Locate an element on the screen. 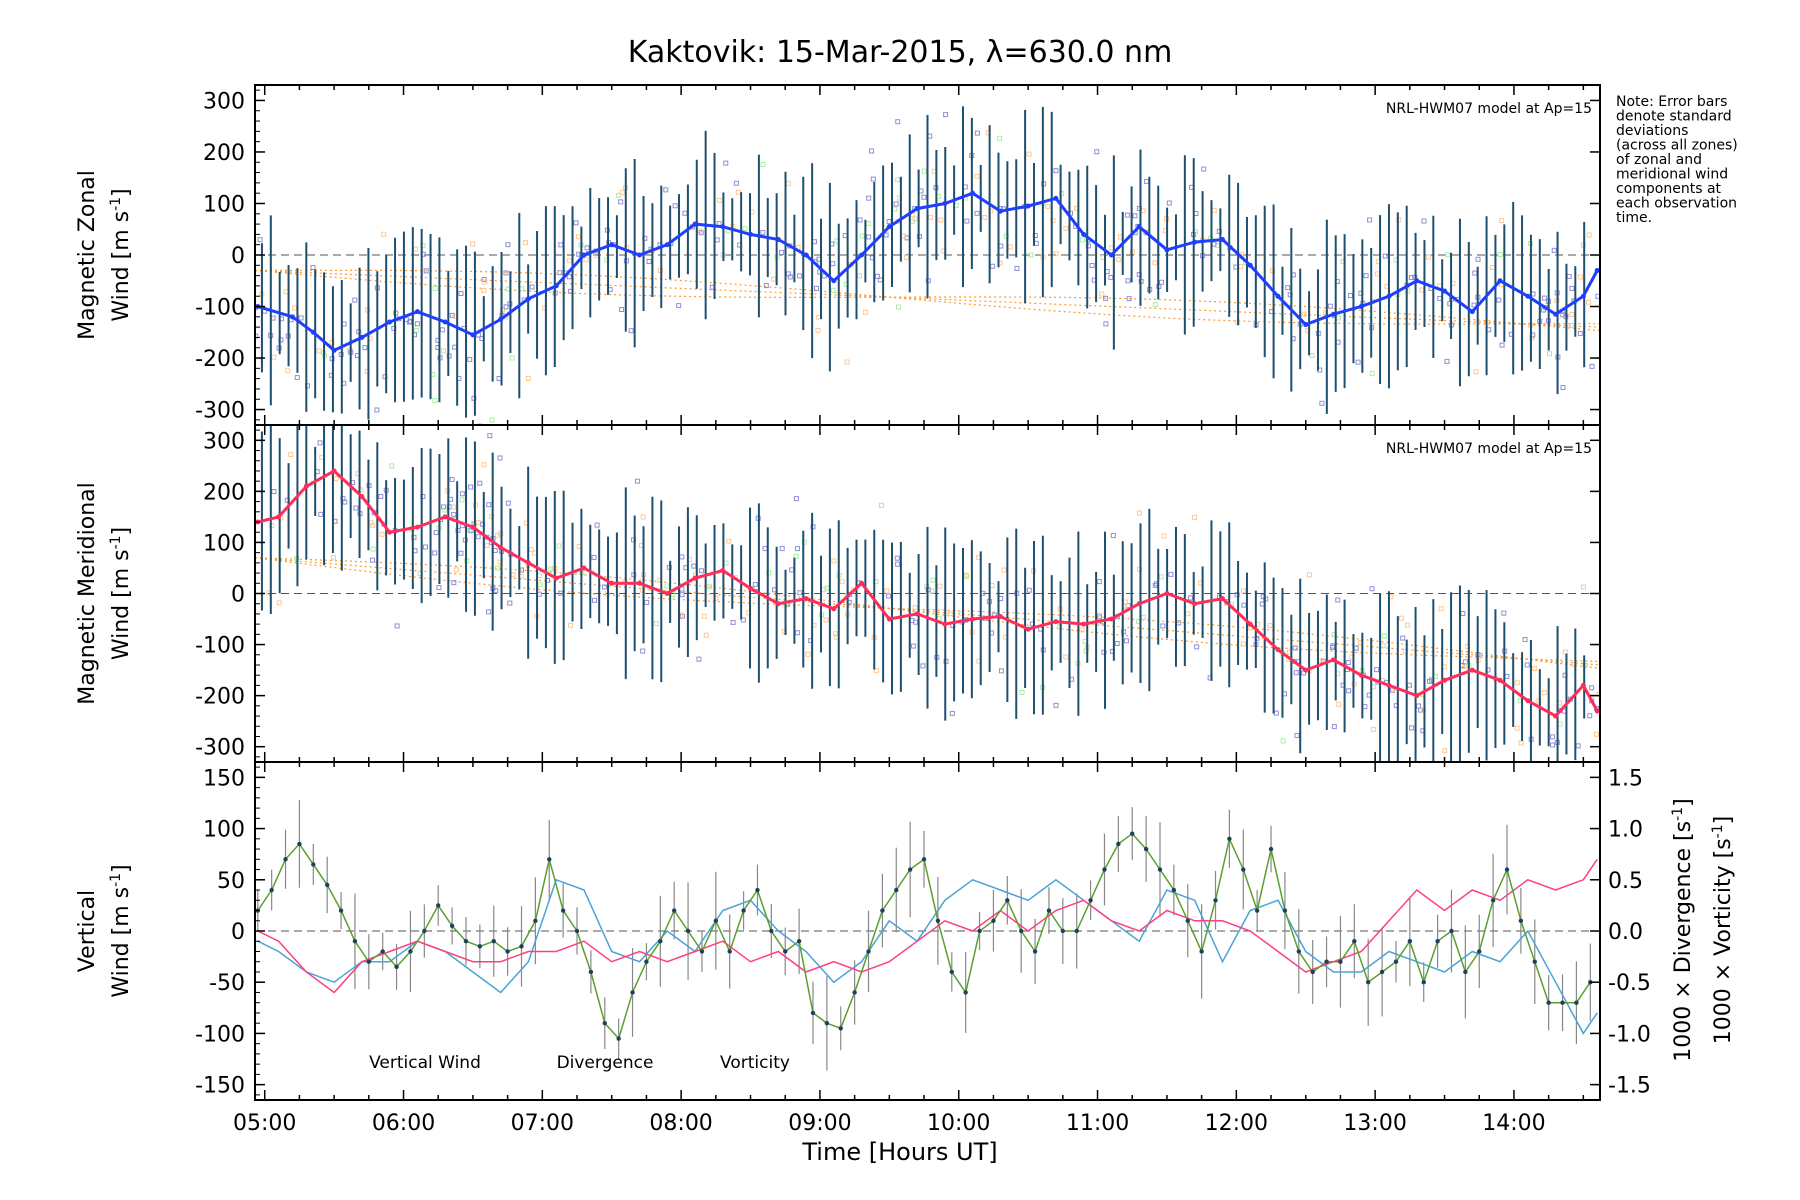 Image resolution: width=1800 pixels, height=1200 pixels. y-tick-label: 100 is located at coordinates (224, 830).